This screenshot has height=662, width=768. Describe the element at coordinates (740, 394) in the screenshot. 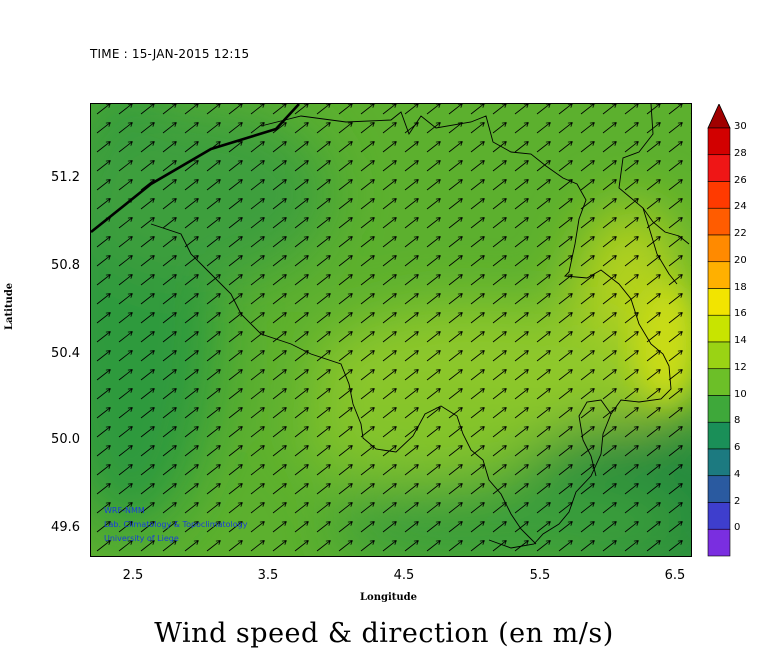

I see `colorbar-label: 10` at that location.